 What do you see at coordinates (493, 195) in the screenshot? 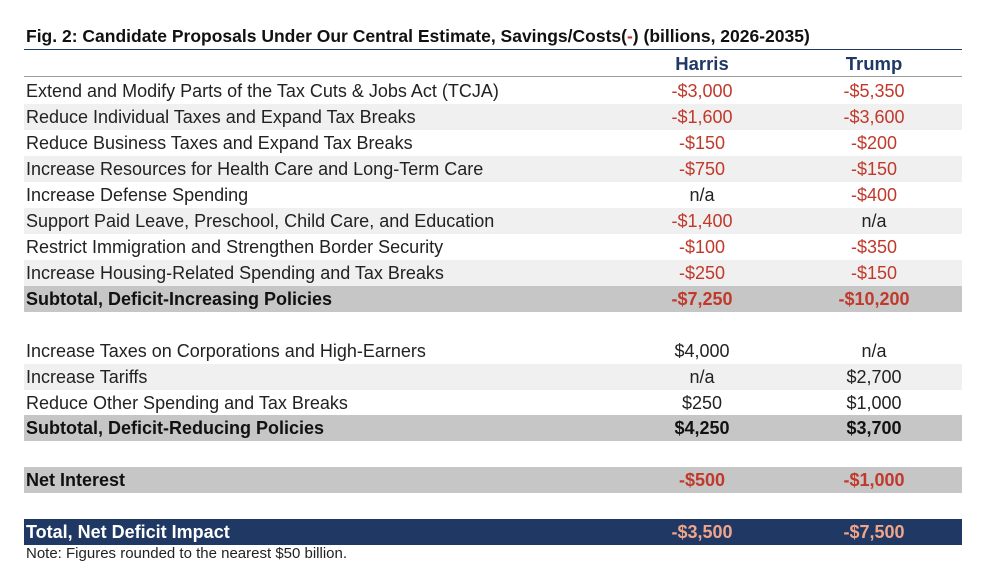
I see `table-row: Increase Defense Spending n/a -$400` at bounding box center [493, 195].